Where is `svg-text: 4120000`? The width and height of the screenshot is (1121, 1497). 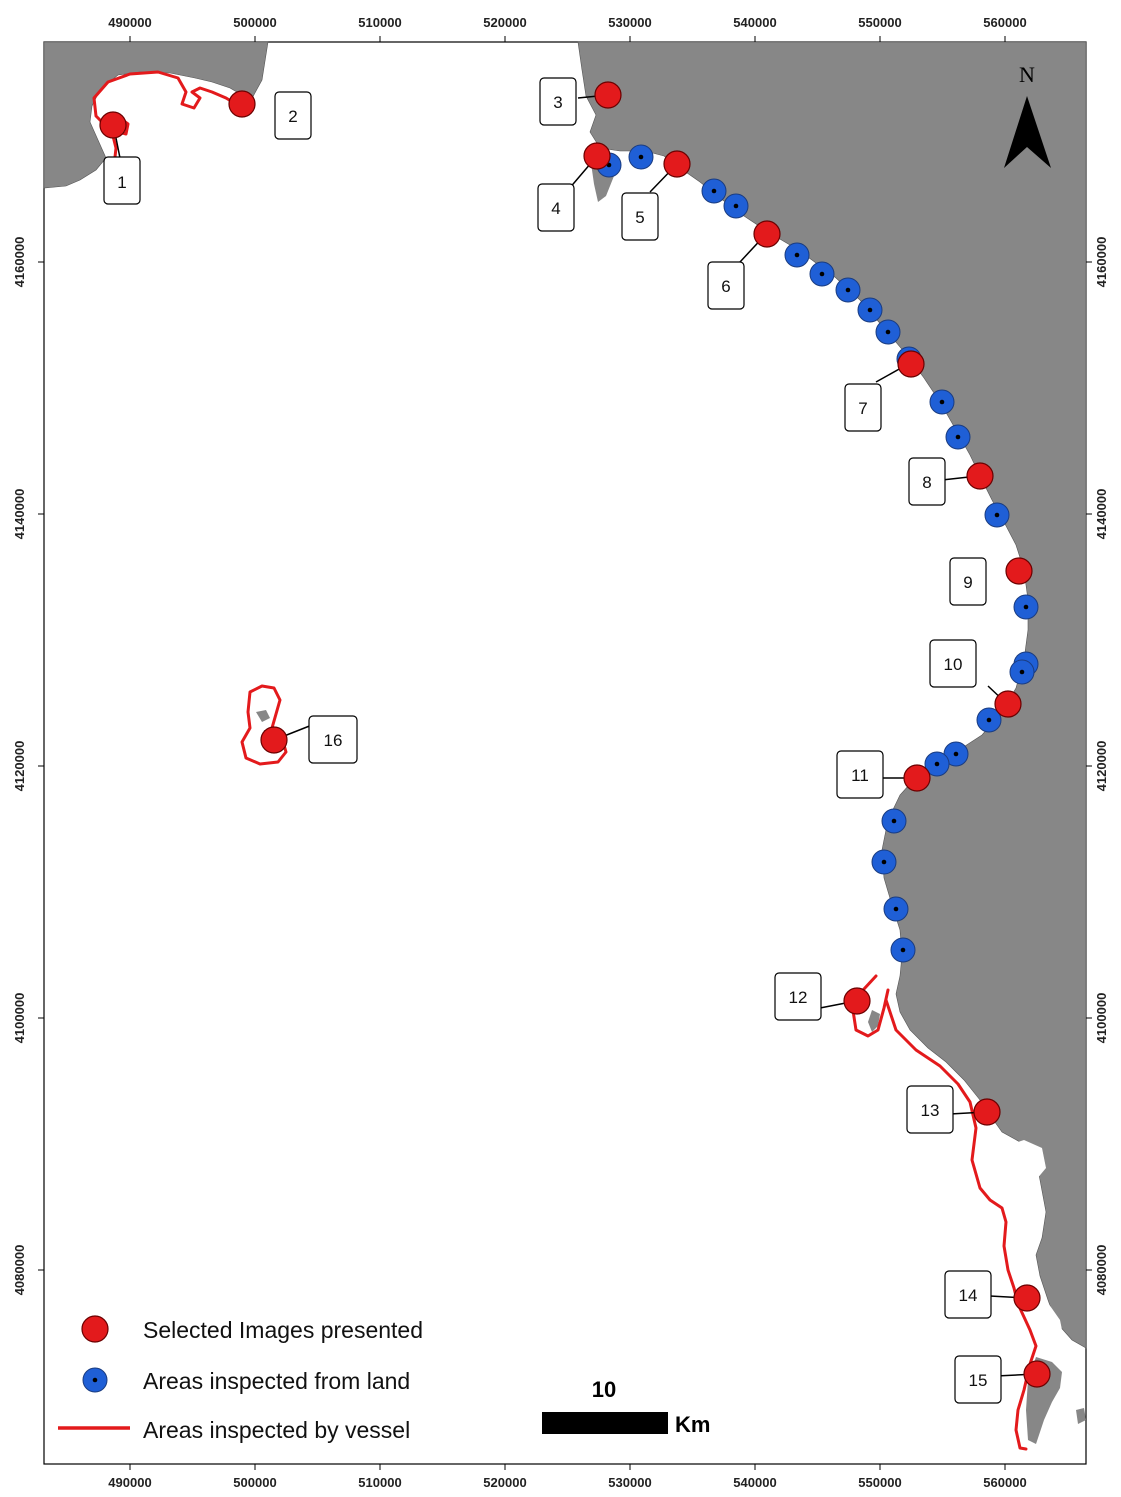 svg-text: 4120000 is located at coordinates (19, 766).